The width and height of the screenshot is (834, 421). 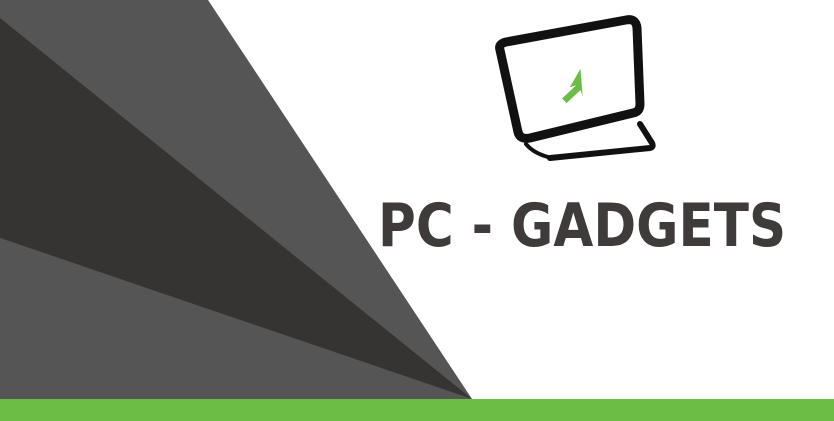 I want to click on monitor-frame, so click(x=570, y=79).